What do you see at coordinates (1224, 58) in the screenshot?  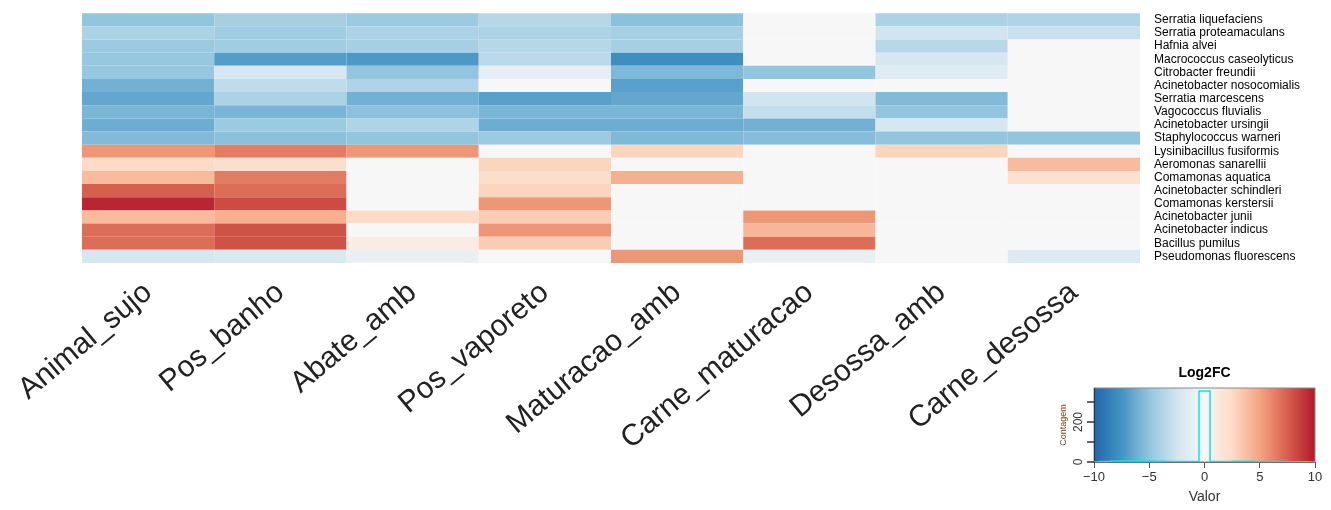 I see `y-tick-label: Macrococcus caseolyticus` at bounding box center [1224, 58].